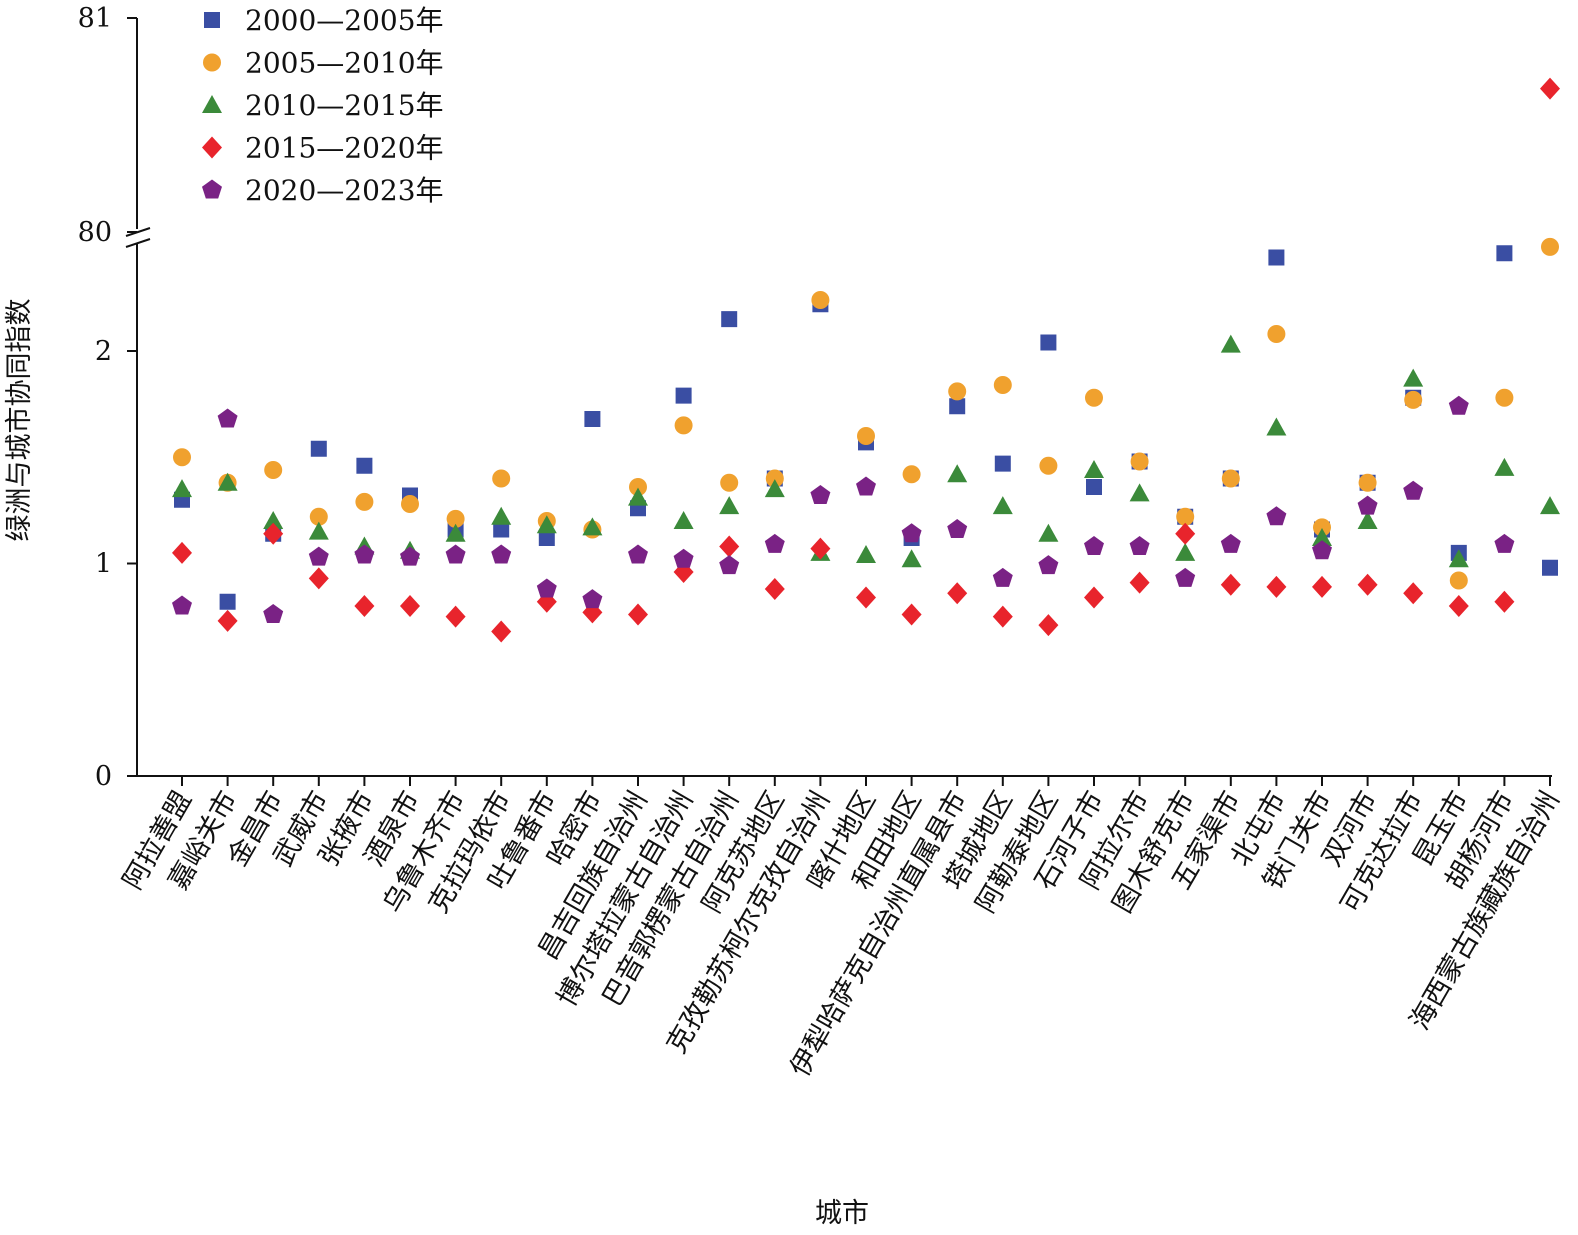  What do you see at coordinates (138, 232) in the screenshot?
I see `axis-break-mark` at bounding box center [138, 232].